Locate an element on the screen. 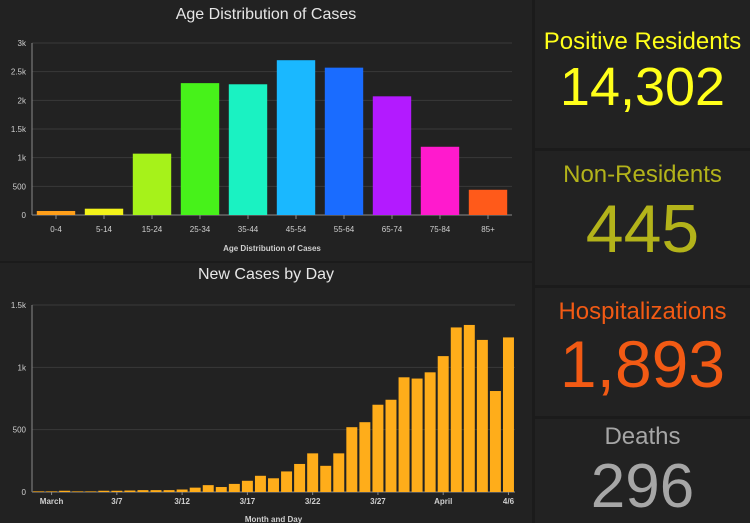 The image size is (750, 523). non-residents-card: Non-Residents 445 is located at coordinates (642, 218).